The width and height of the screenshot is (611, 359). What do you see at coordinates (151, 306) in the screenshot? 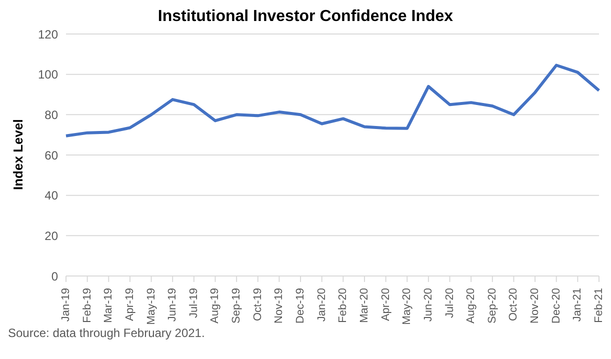
I see `x-tick-label: May-19` at bounding box center [151, 306].